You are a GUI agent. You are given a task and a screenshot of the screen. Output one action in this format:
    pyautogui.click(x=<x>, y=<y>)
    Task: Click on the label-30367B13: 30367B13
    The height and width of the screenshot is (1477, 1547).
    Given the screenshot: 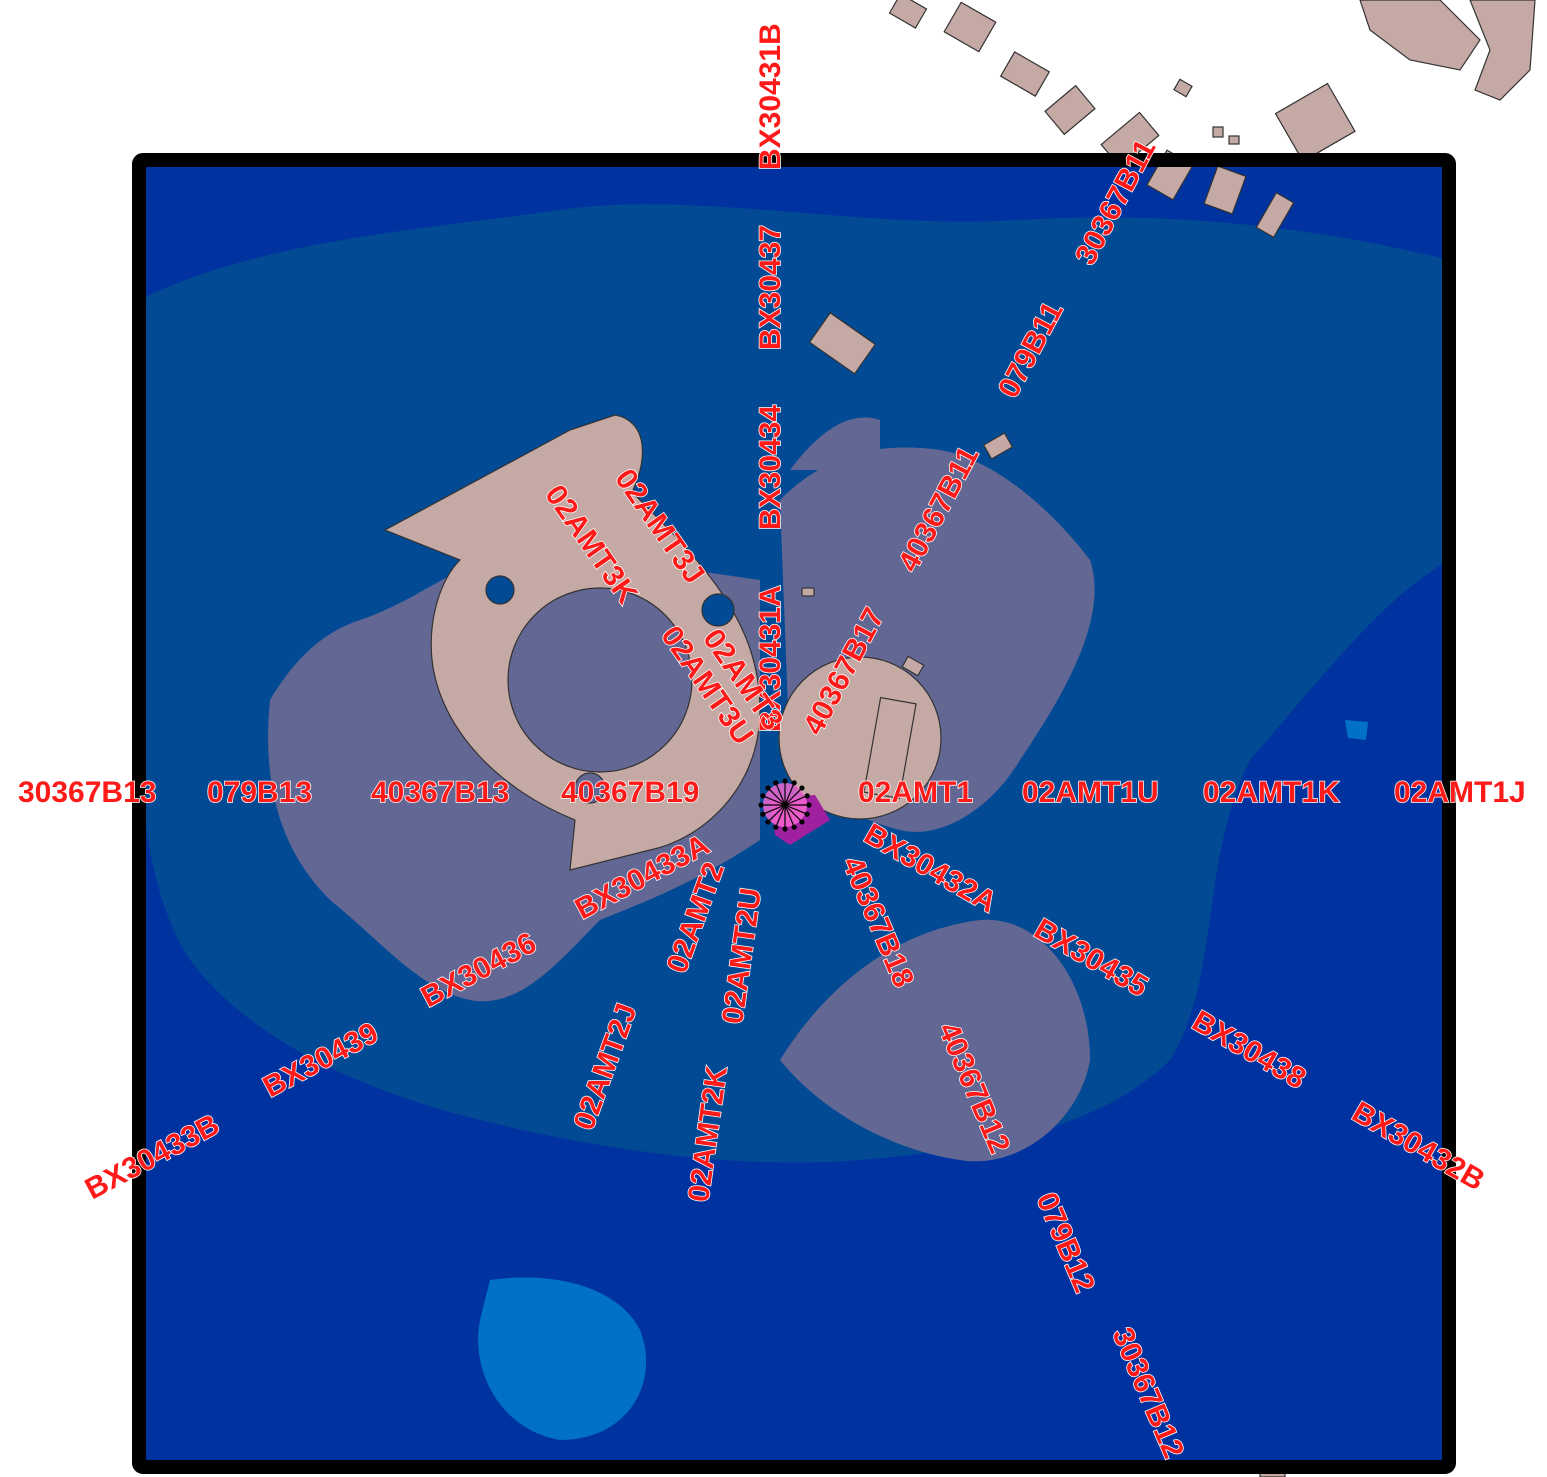 What is the action you would take?
    pyautogui.click(x=87, y=792)
    